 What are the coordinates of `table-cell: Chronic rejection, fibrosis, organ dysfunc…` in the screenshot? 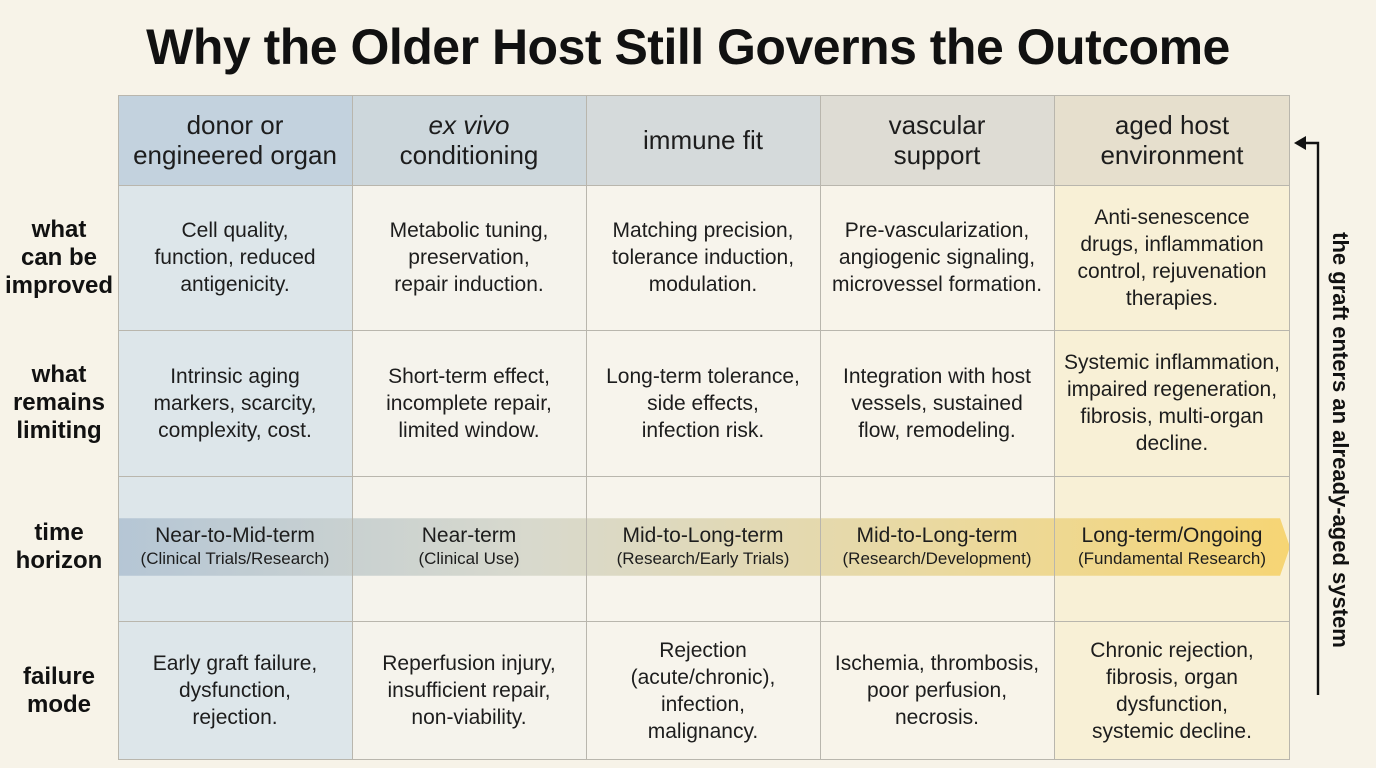 It's located at (1172, 690).